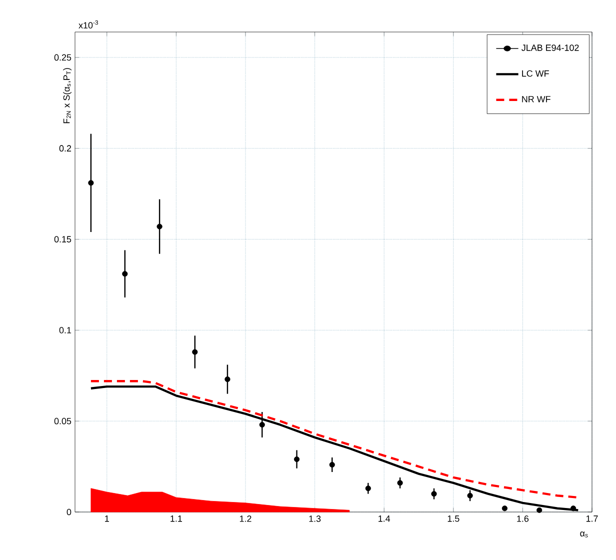 The image size is (616, 560). I want to click on x-tick-label: 1.5, so click(454, 519).